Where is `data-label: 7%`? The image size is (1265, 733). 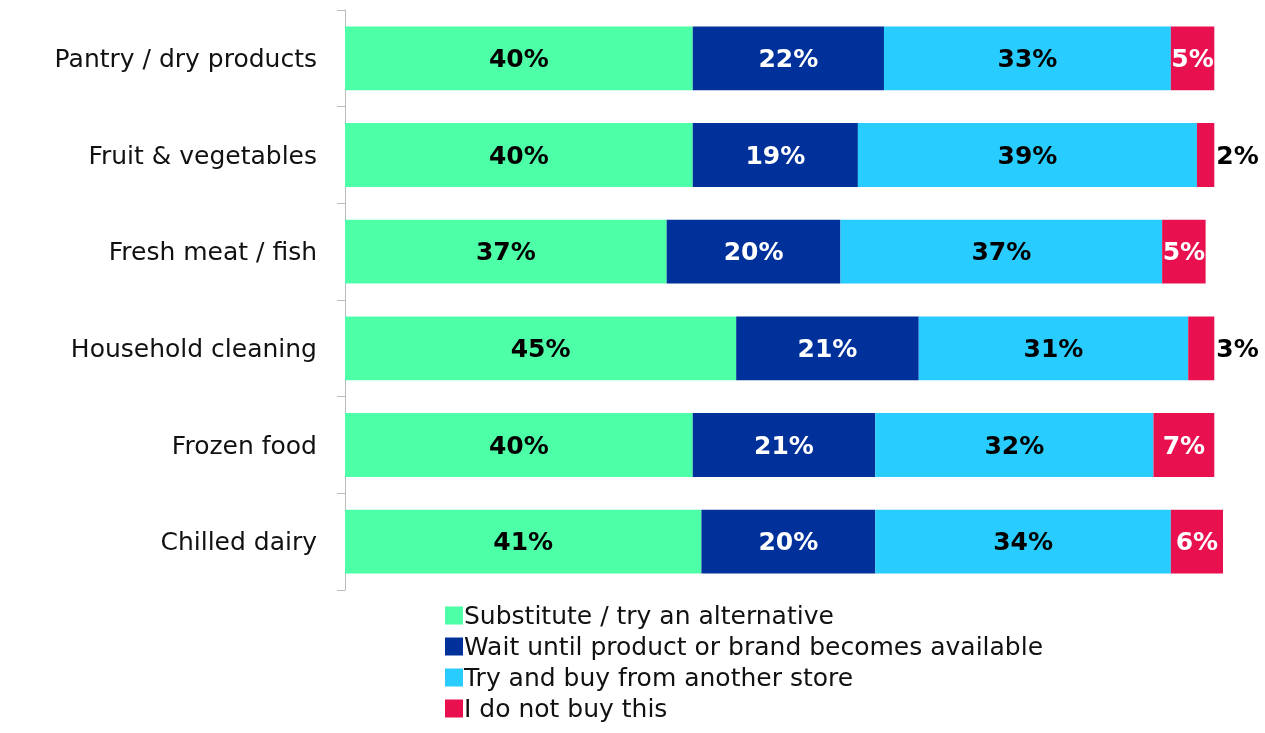 data-label: 7% is located at coordinates (1184, 445).